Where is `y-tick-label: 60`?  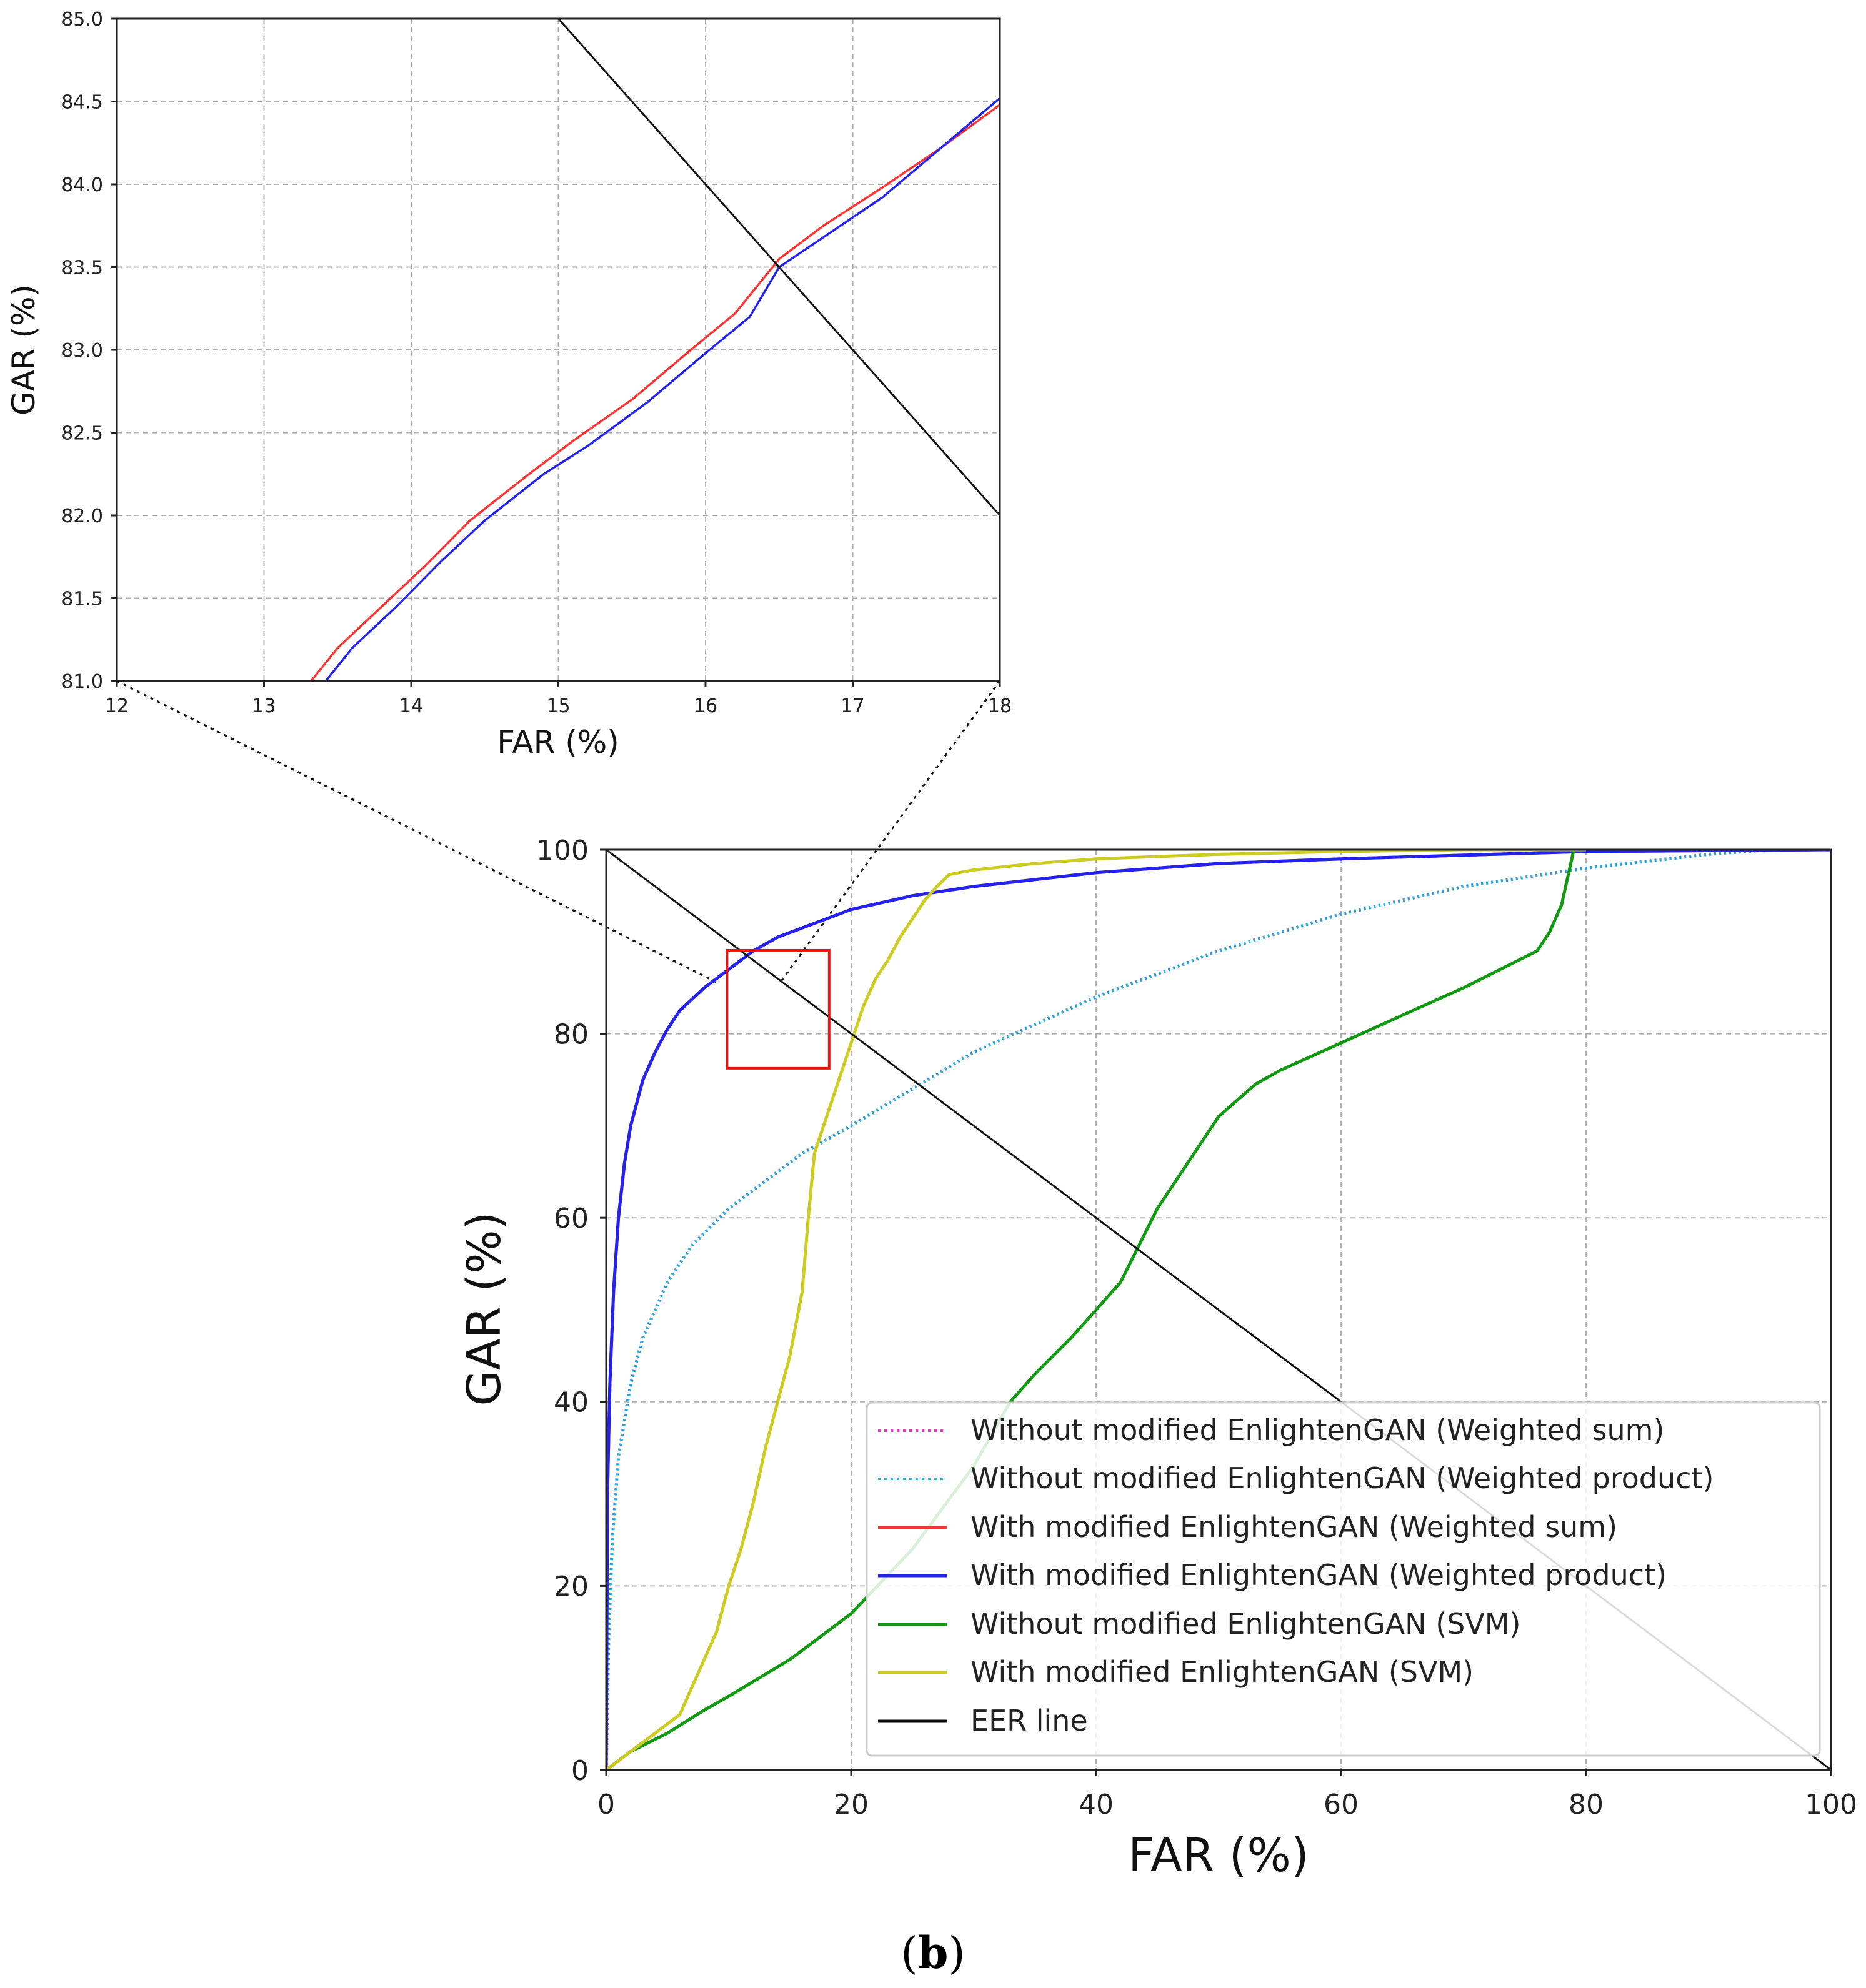
y-tick-label: 60 is located at coordinates (571, 1219).